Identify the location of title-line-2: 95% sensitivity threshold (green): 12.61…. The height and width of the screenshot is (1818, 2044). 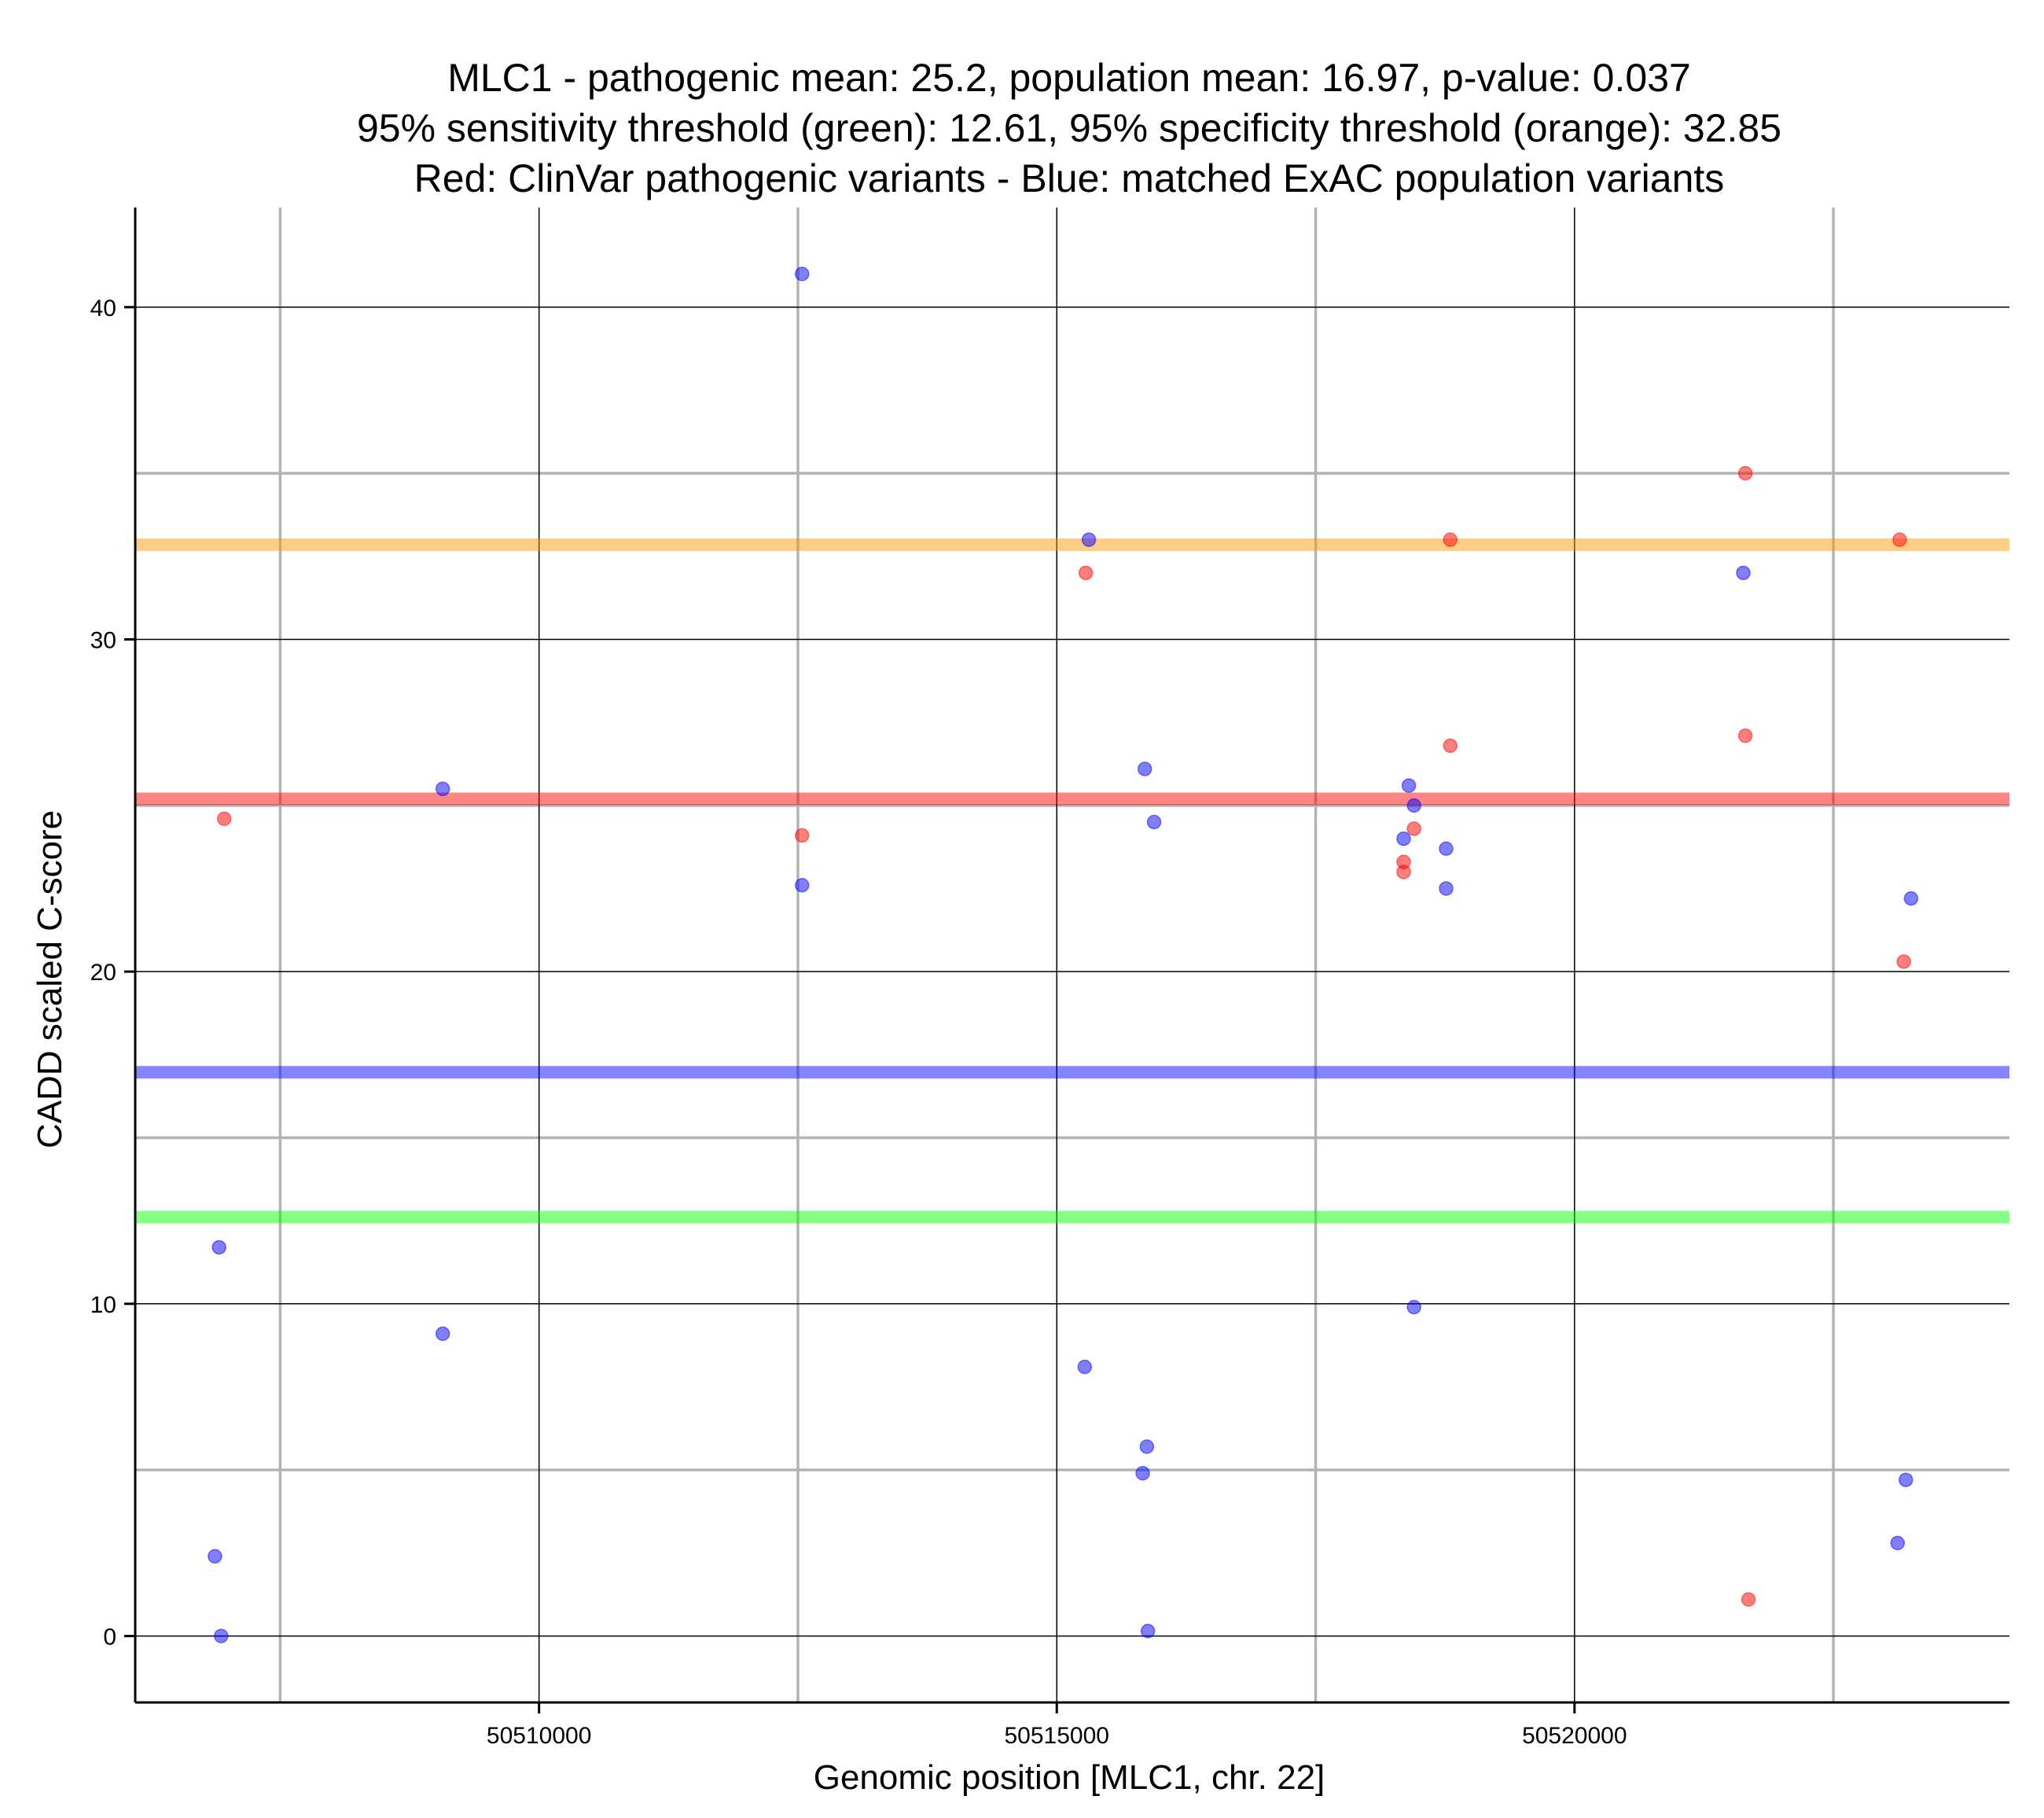
(1069, 128).